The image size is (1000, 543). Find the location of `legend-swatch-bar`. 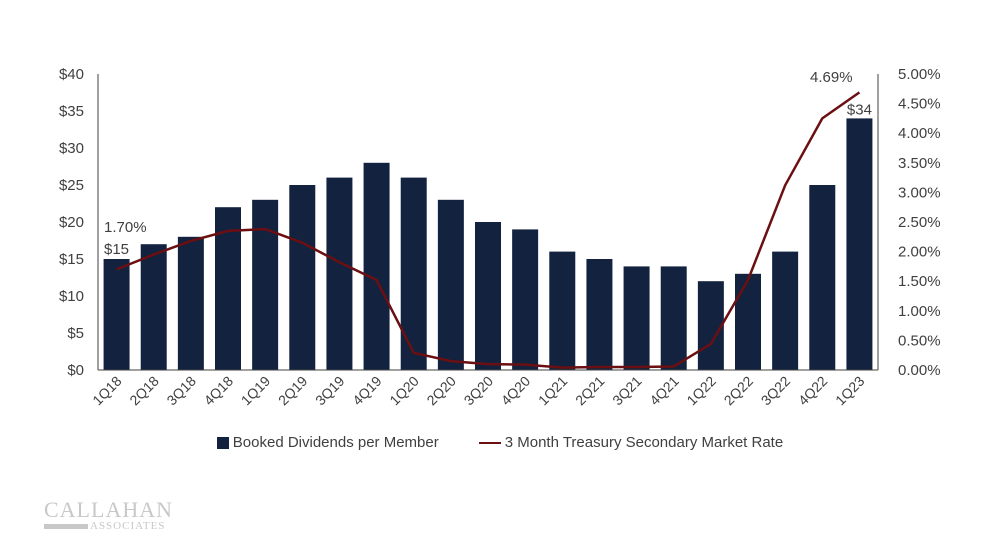

legend-swatch-bar is located at coordinates (222, 442).